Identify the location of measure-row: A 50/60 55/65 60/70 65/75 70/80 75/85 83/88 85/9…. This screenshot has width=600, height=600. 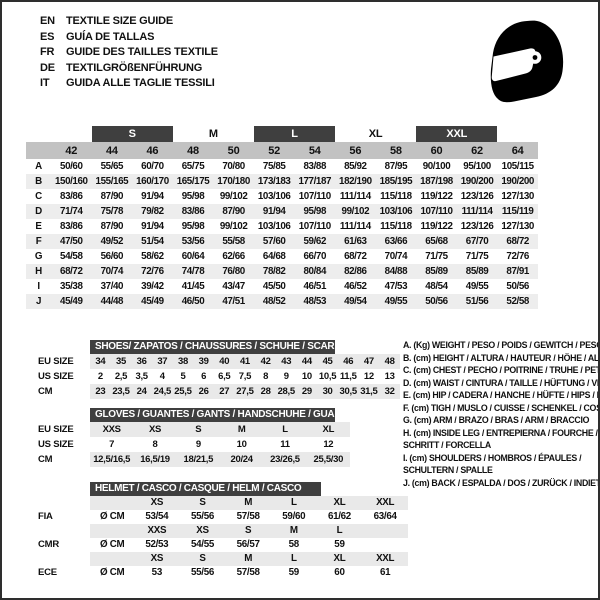
(282, 166).